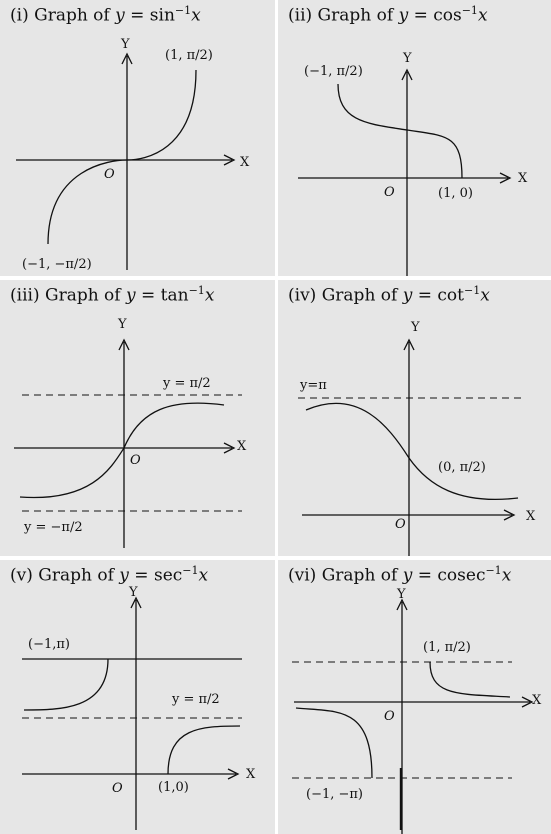 The width and height of the screenshot is (551, 834). Describe the element at coordinates (57, 264) in the screenshot. I see `point-label-bottom: (−1, −π/2)` at that location.